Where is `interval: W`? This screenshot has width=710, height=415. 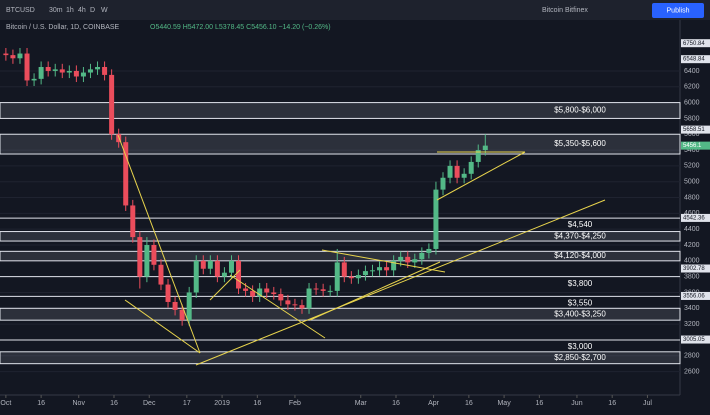 interval: W is located at coordinates (104, 10).